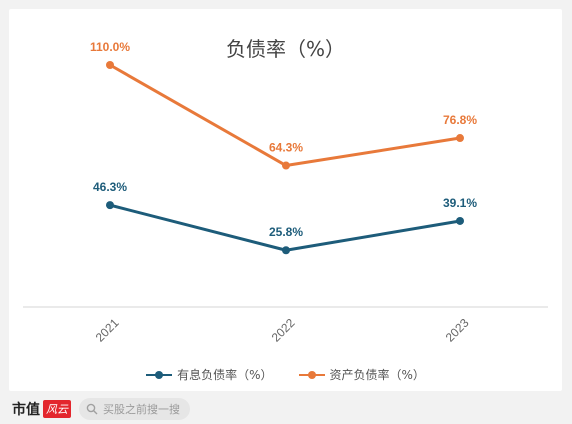 The image size is (572, 424). Describe the element at coordinates (311, 375) in the screenshot. I see `legend-swatch-asset-debt` at that location.